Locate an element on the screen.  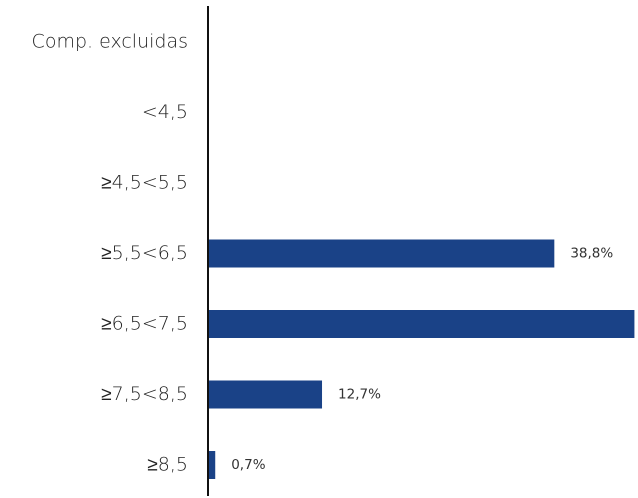
category-label: <4,5 is located at coordinates (165, 112).